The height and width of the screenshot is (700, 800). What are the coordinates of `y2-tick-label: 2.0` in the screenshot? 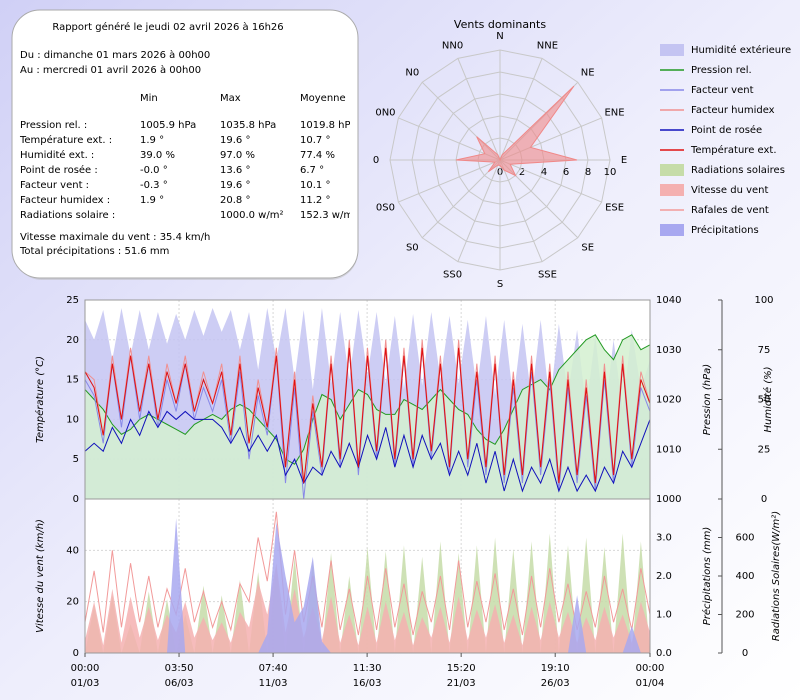 It's located at (664, 576).